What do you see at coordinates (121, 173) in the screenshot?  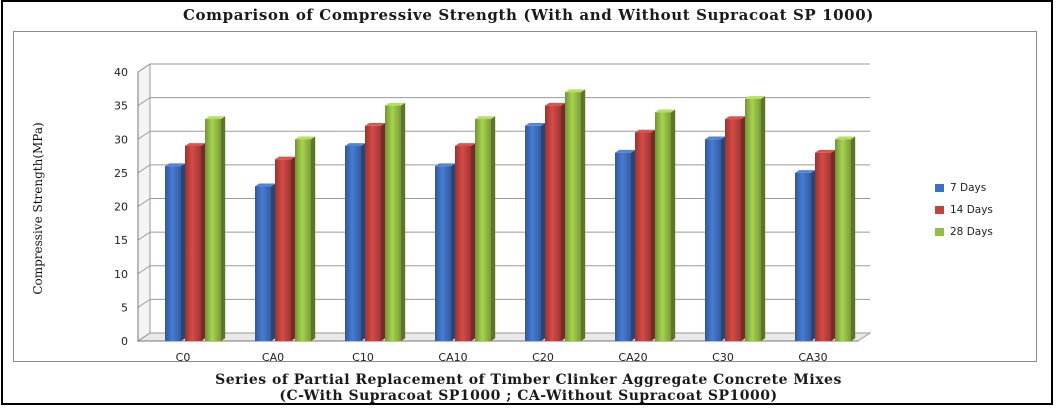 I see `y-tick-label: 25` at bounding box center [121, 173].